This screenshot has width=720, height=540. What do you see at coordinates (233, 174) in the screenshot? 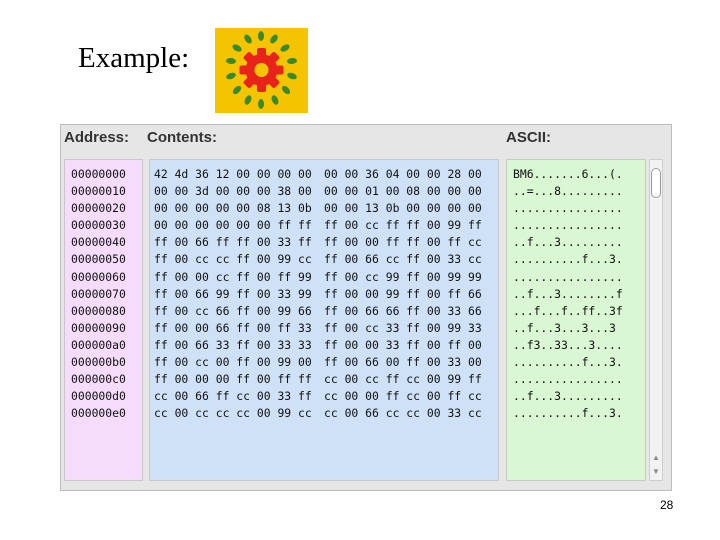
I see `hex-bytes-cell: 42 4d 36 12 00 00 00 00` at bounding box center [233, 174].